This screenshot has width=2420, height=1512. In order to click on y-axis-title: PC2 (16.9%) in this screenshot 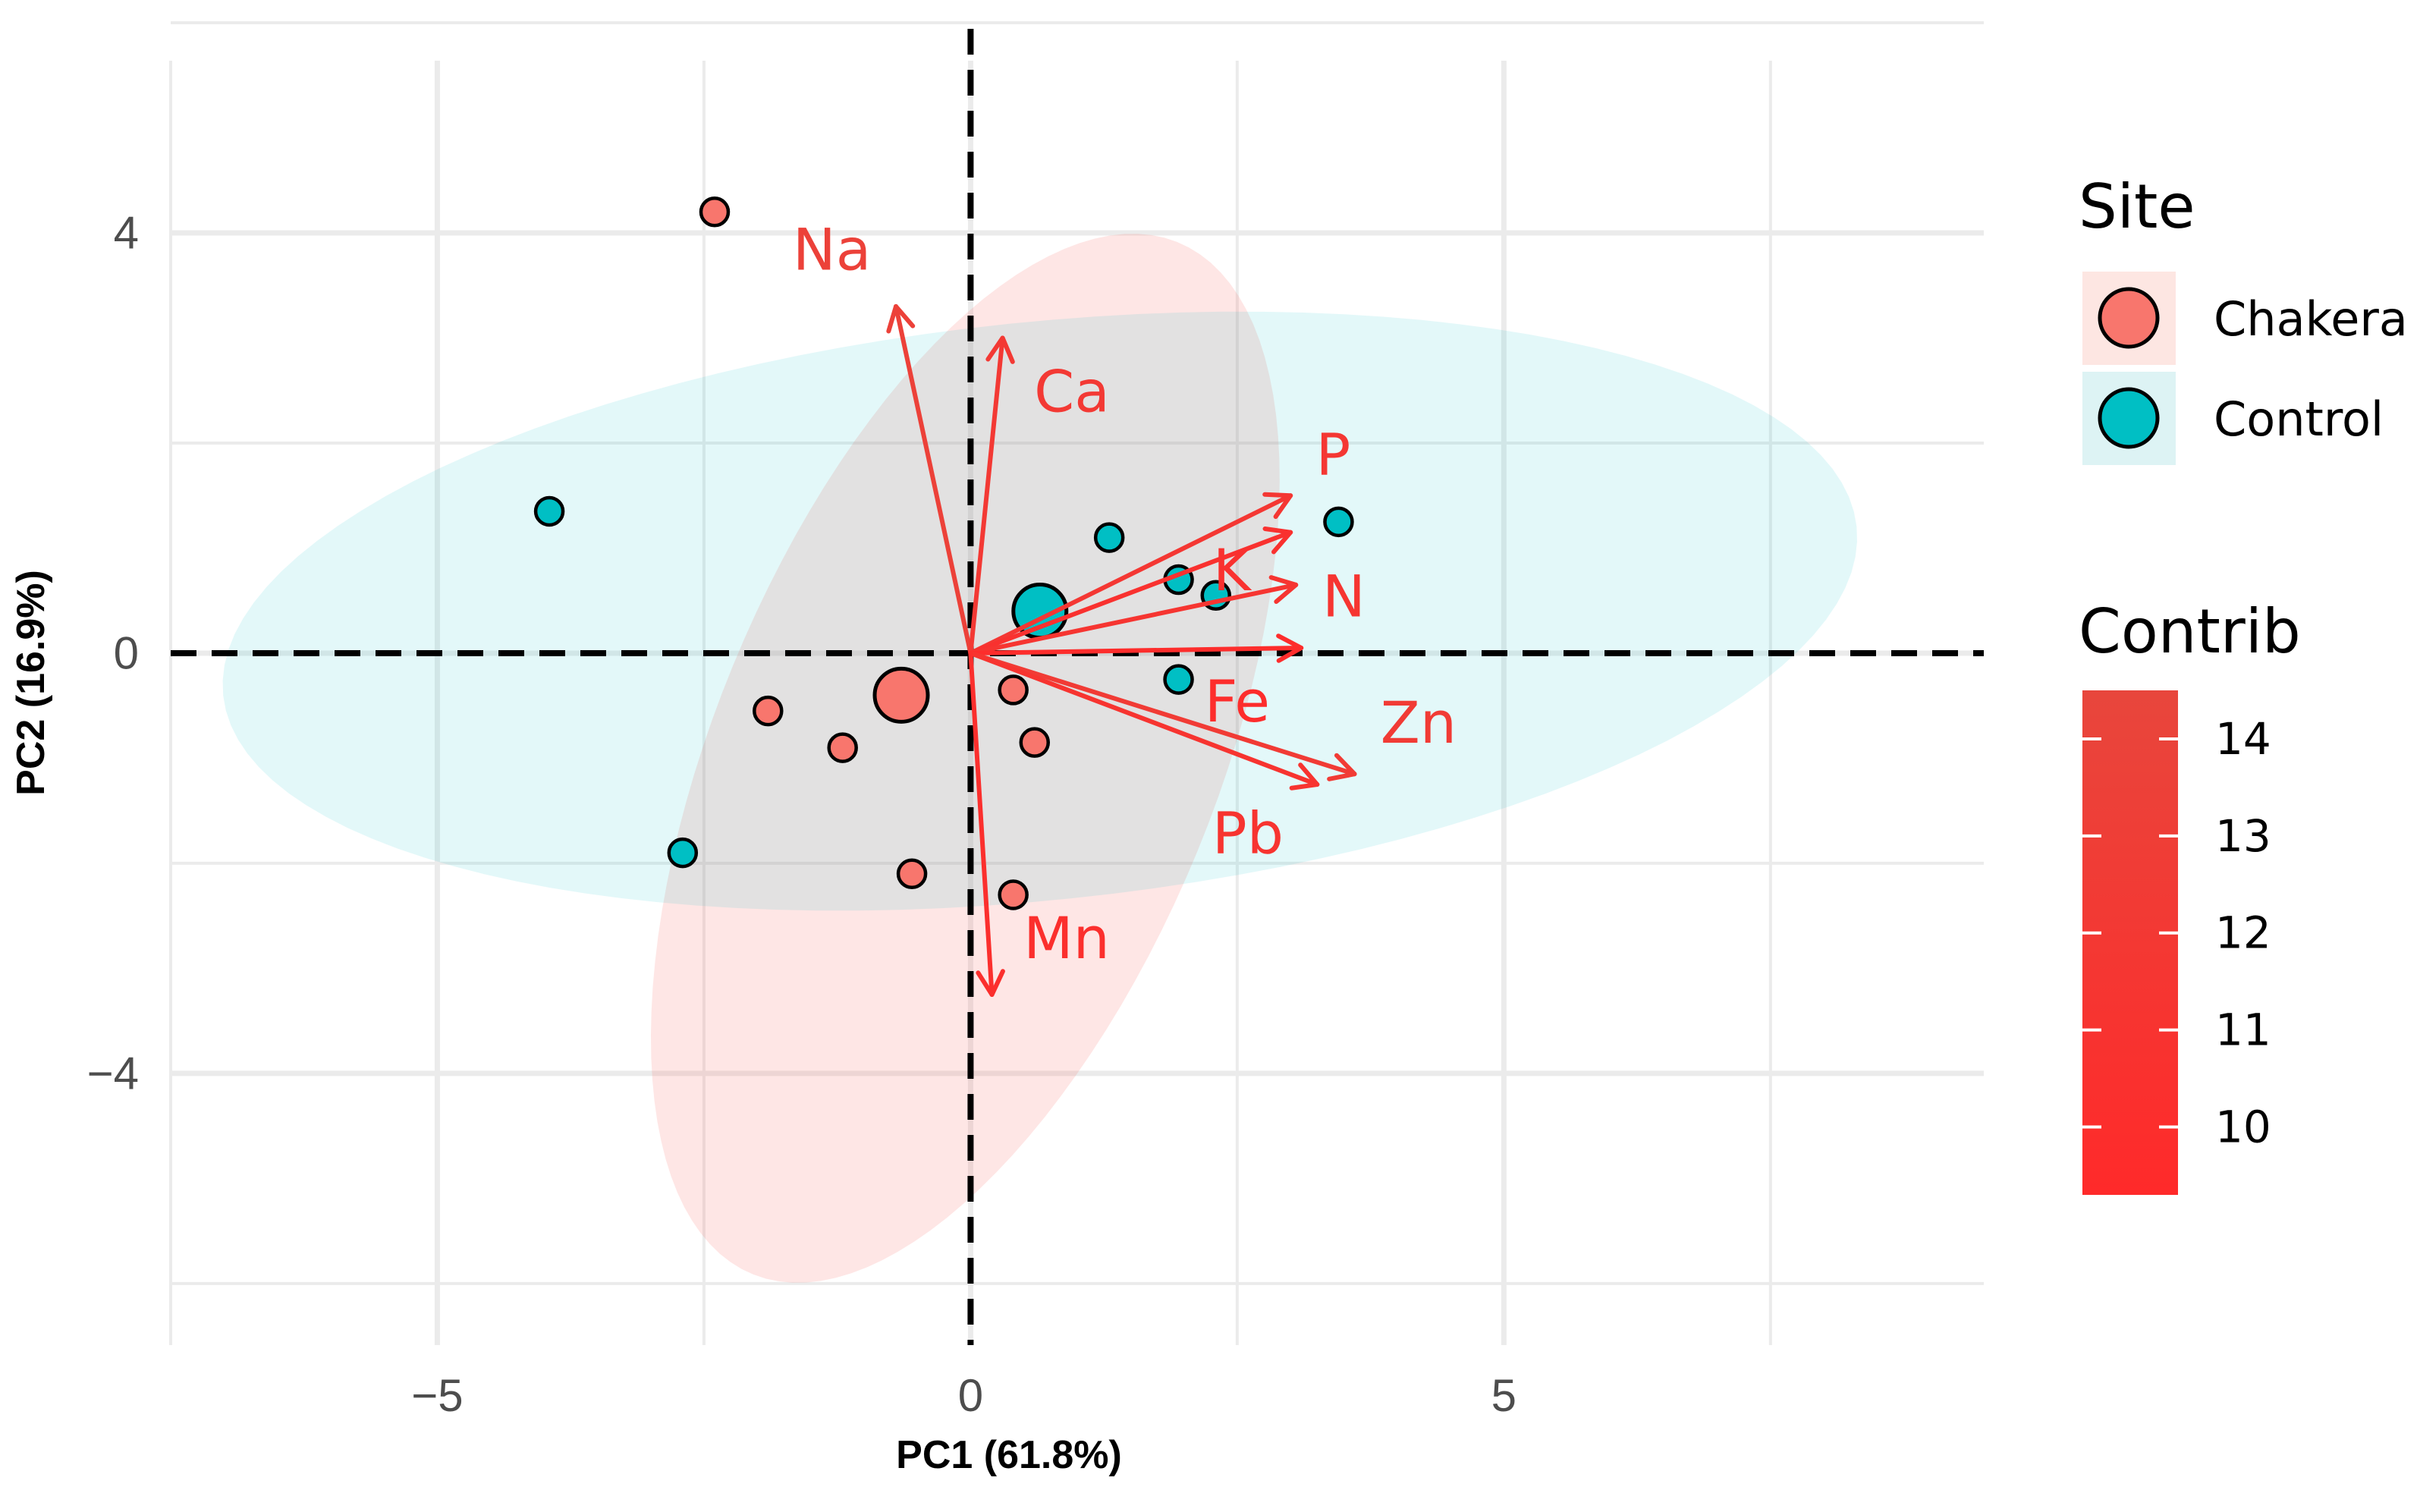, I will do `click(31, 683)`.